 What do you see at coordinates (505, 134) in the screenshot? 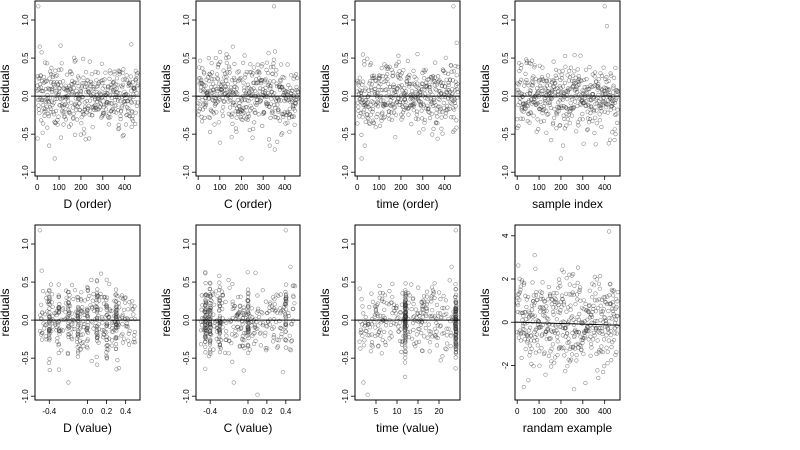
I see `y-tick-label: -0.5` at bounding box center [505, 134].